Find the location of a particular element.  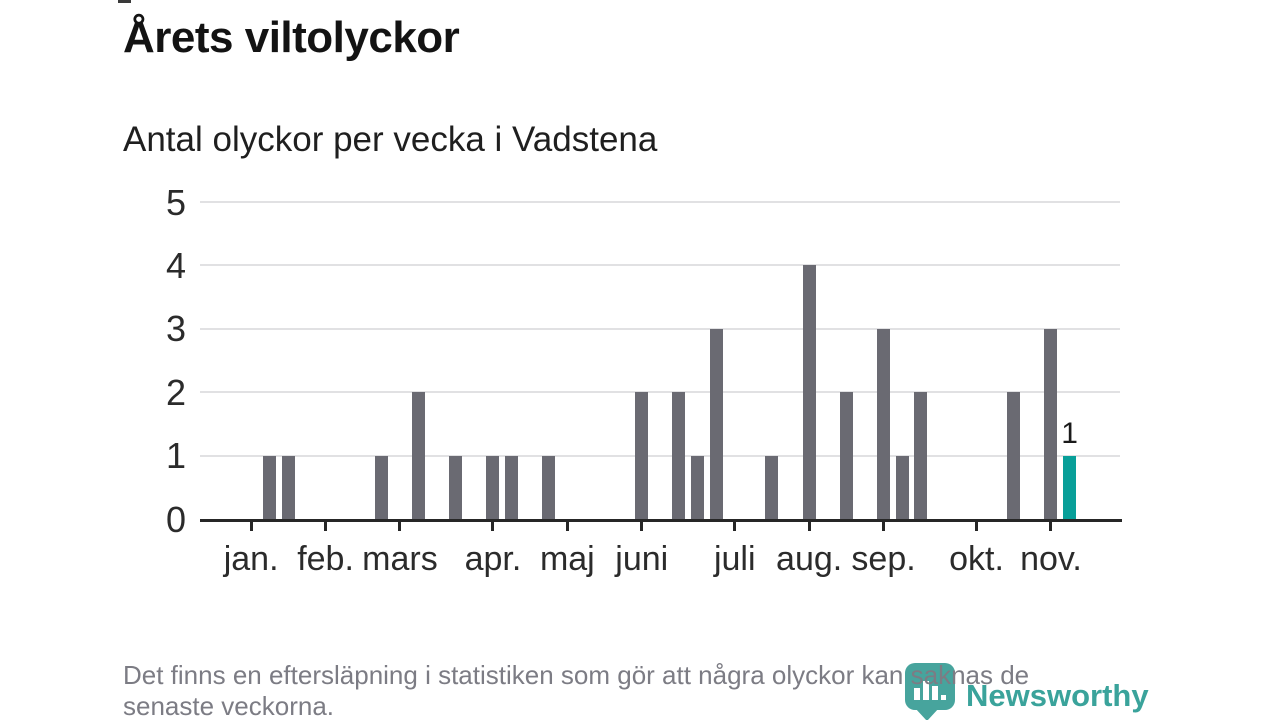

x-axis-label-juli: juli is located at coordinates (734, 559).